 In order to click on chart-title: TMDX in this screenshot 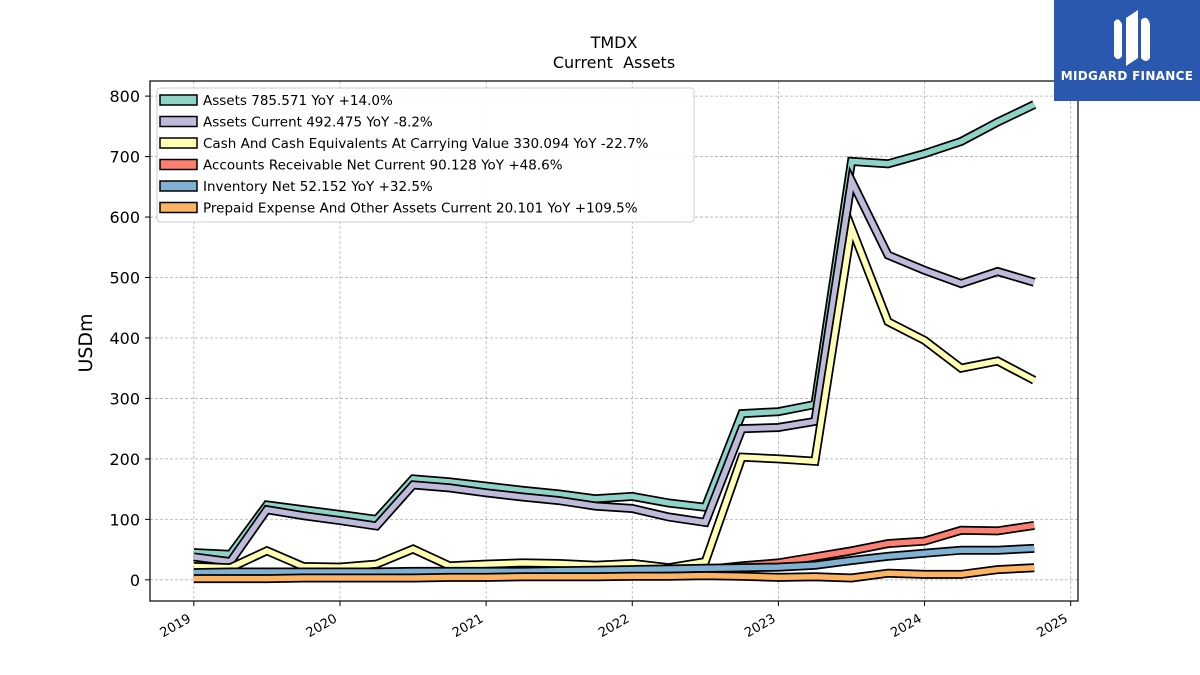, I will do `click(614, 42)`.